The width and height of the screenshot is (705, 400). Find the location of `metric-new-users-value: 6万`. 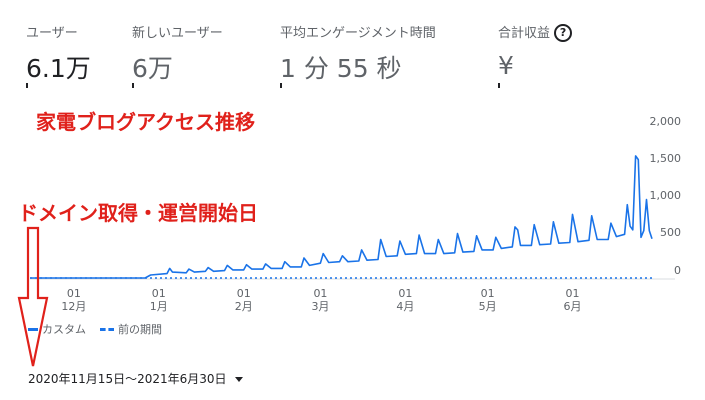

metric-new-users-value: 6万 is located at coordinates (152, 68).